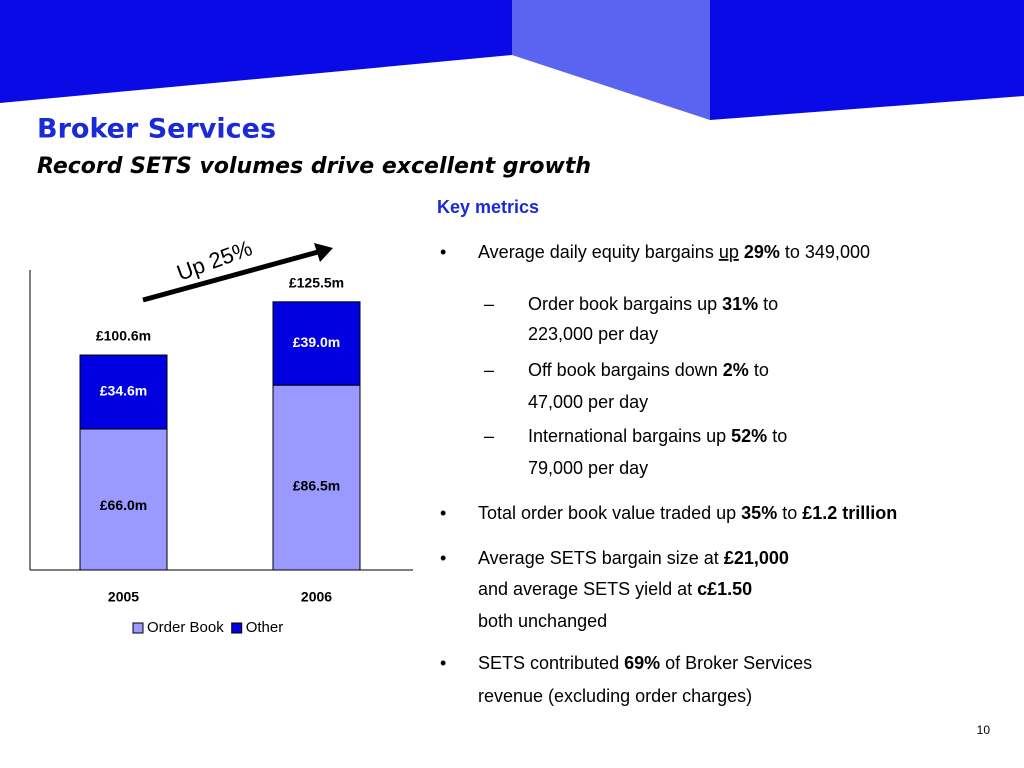 The width and height of the screenshot is (1024, 768). Describe the element at coordinates (609, 513) in the screenshot. I see `text-run: Total order book value traded up` at that location.